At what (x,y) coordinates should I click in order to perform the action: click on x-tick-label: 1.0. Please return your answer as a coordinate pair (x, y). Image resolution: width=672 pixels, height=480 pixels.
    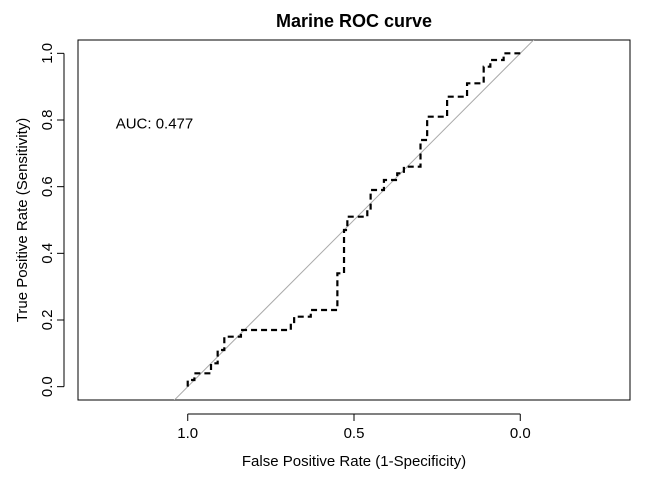
    Looking at the image, I should click on (187, 433).